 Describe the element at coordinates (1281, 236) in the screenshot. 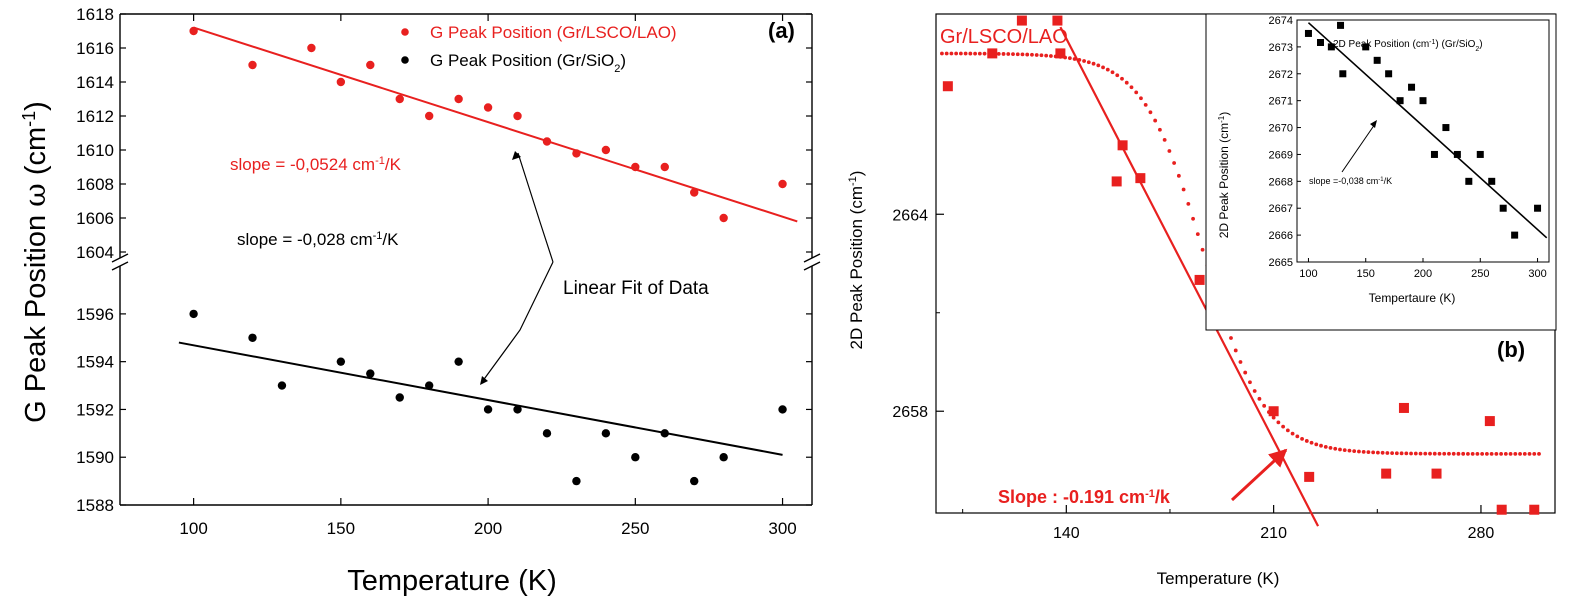

I see `inset-y-tick-label: 2666` at that location.